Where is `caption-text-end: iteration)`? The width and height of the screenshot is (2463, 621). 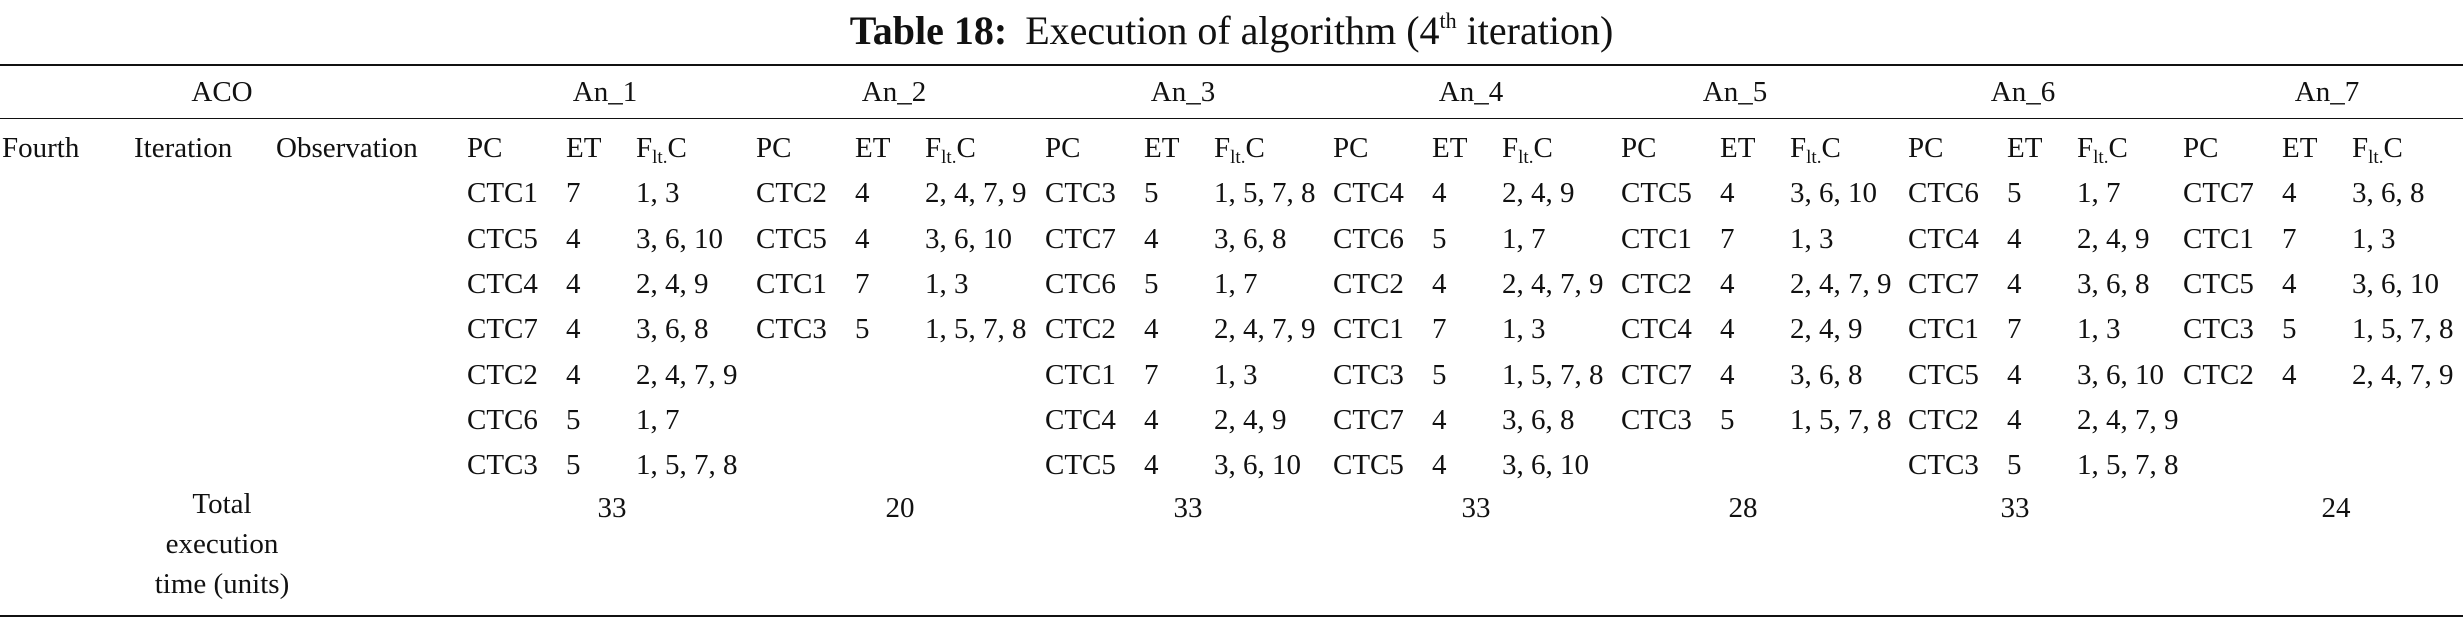 caption-text-end: iteration) is located at coordinates (1535, 30).